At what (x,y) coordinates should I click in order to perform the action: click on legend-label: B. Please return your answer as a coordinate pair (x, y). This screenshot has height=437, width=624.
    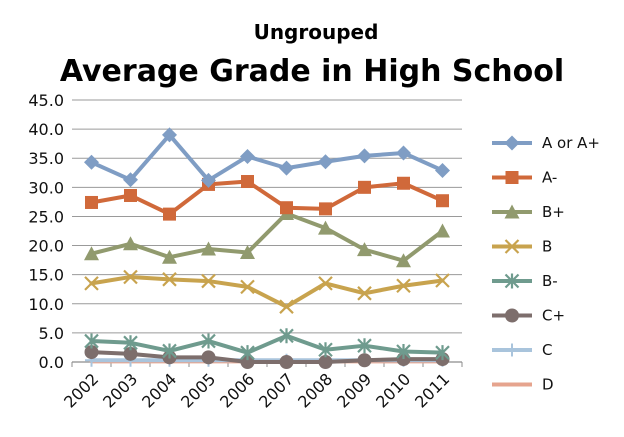
    Looking at the image, I should click on (547, 247).